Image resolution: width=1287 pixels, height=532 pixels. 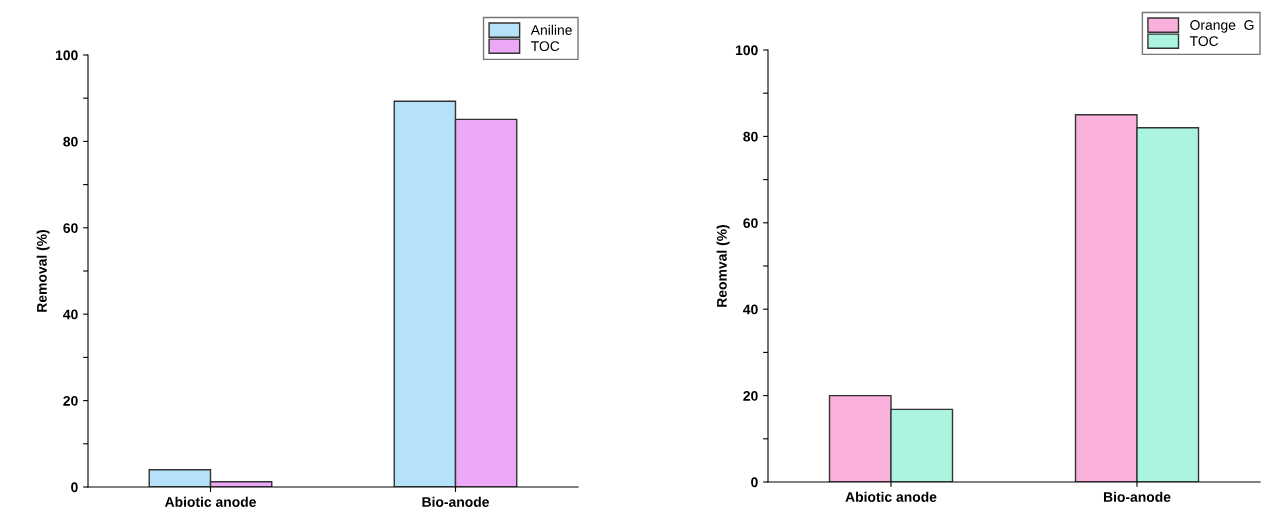 I want to click on y-axis-title: Reomval (%), so click(x=723, y=266).